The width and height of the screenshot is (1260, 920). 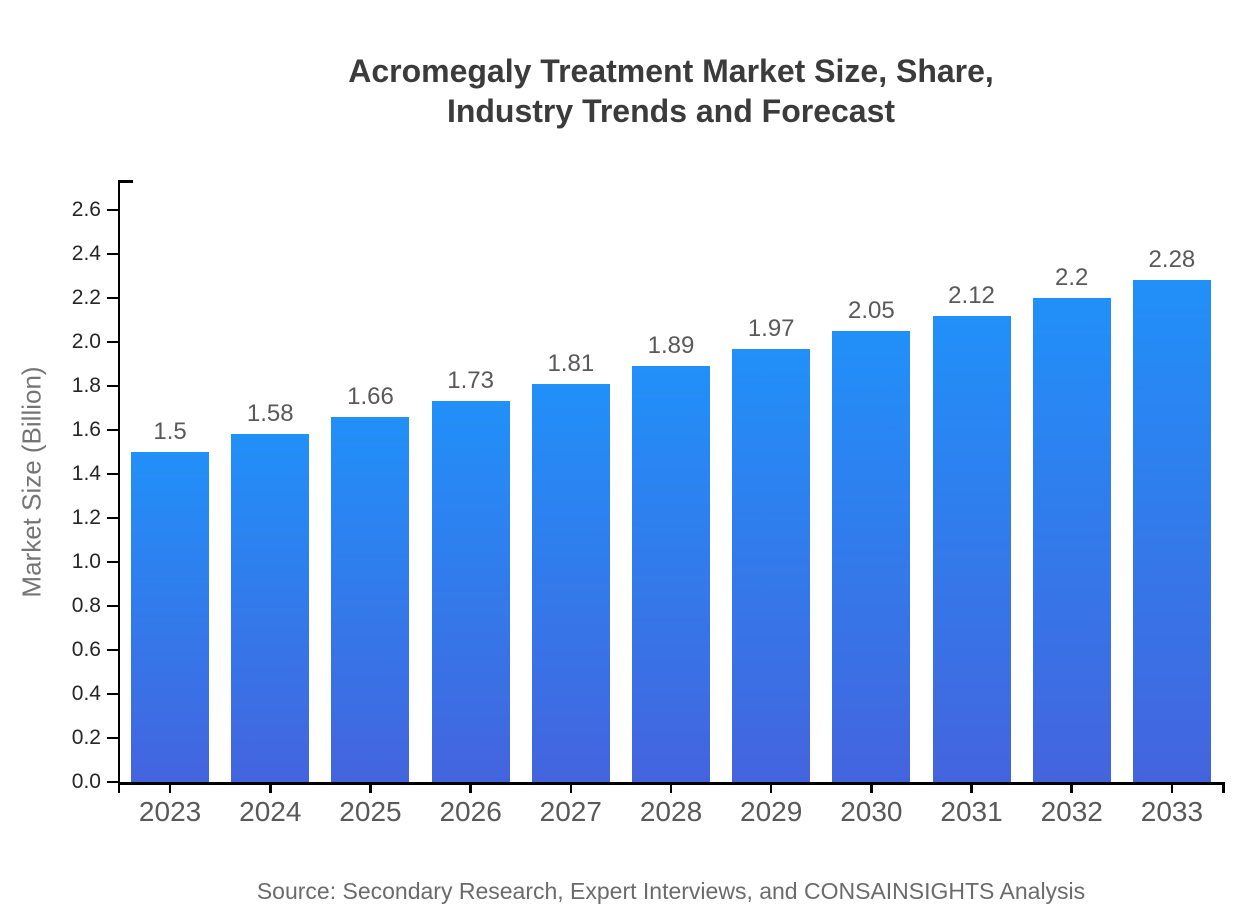 I want to click on y-tick-label: 0.0, so click(x=86, y=781).